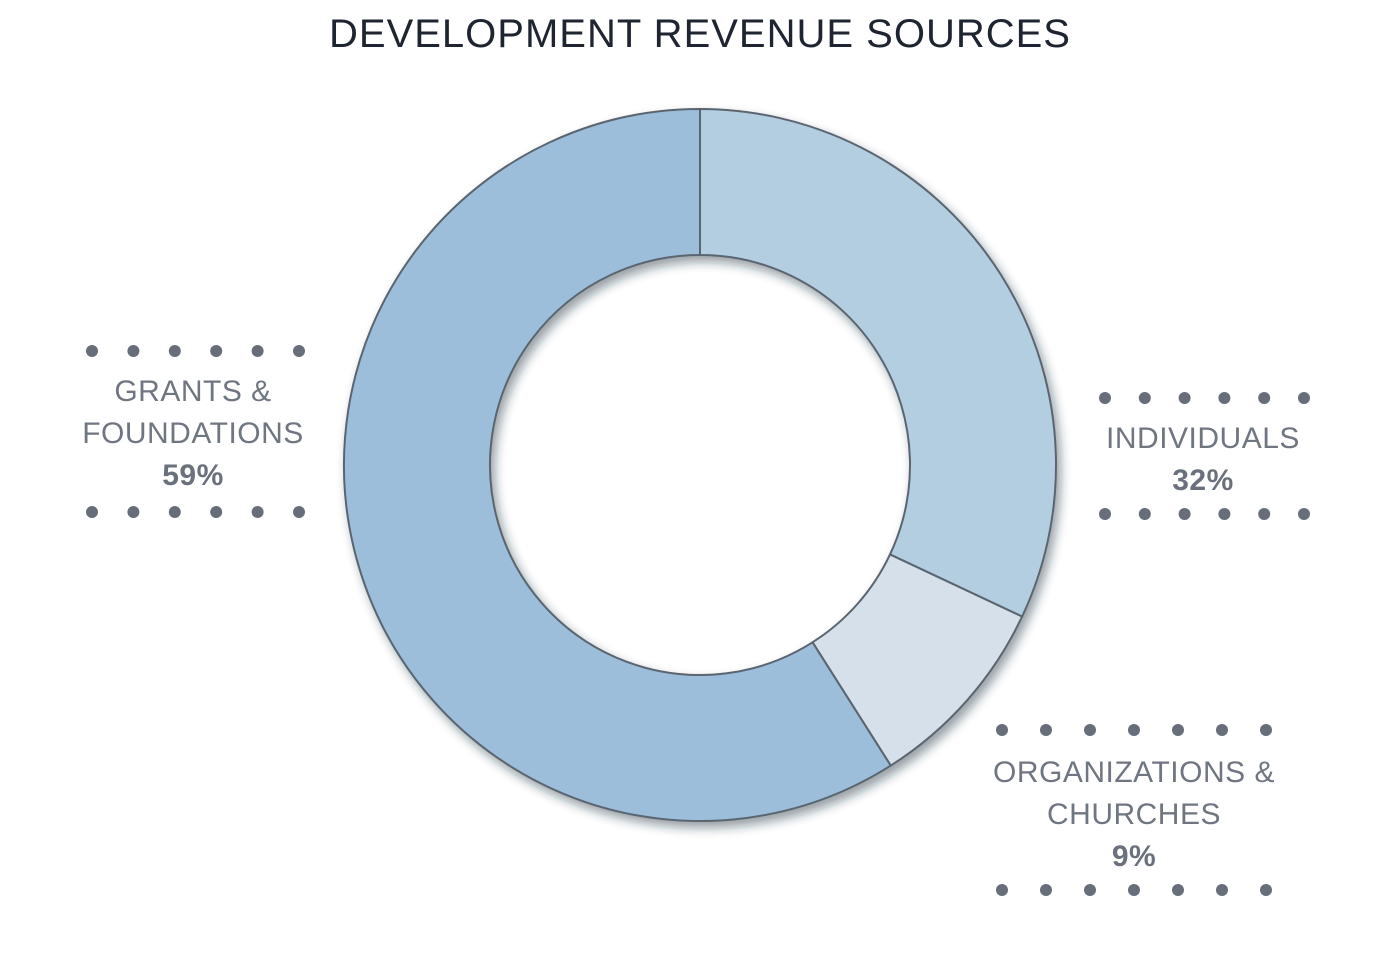 The width and height of the screenshot is (1400, 980). I want to click on segment-label: GRANTS & FOUNDATIONS 59%, so click(193, 434).